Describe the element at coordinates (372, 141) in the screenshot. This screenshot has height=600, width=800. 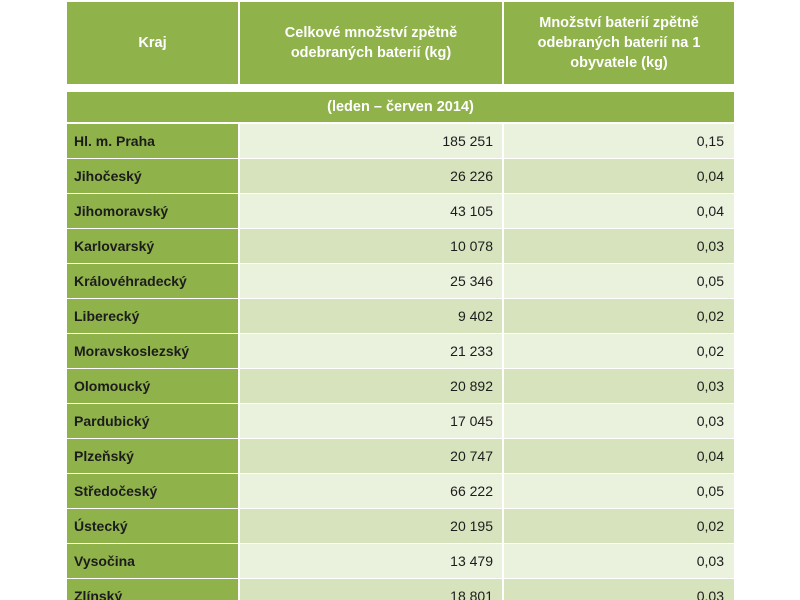
I see `total-value: 185 251` at that location.